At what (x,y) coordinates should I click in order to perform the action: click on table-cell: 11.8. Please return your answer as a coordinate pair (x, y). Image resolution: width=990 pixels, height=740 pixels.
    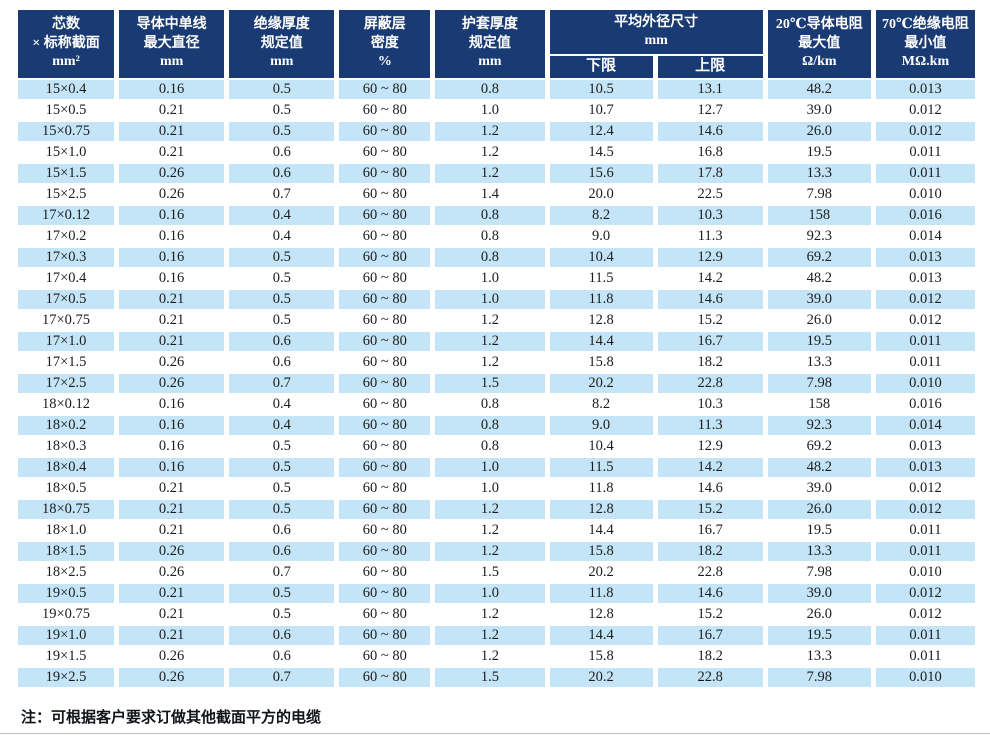
    Looking at the image, I should click on (601, 593).